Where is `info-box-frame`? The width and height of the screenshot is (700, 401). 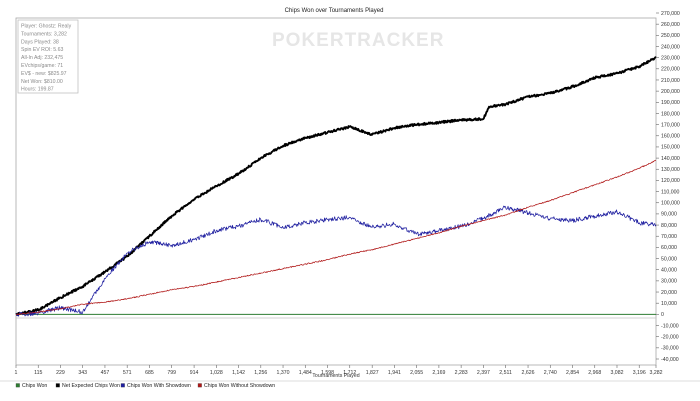 info-box-frame is located at coordinates (48, 56).